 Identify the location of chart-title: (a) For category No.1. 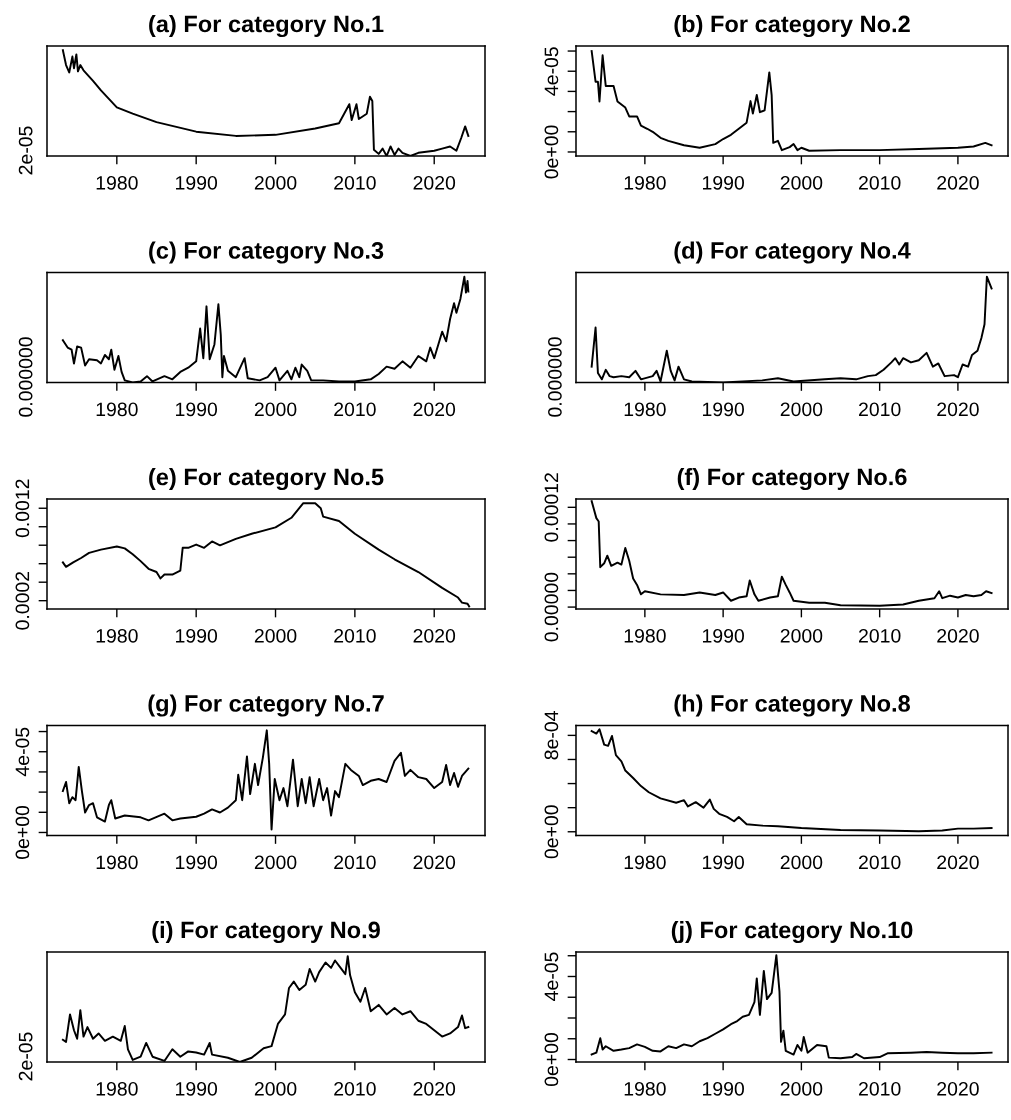
(266, 26).